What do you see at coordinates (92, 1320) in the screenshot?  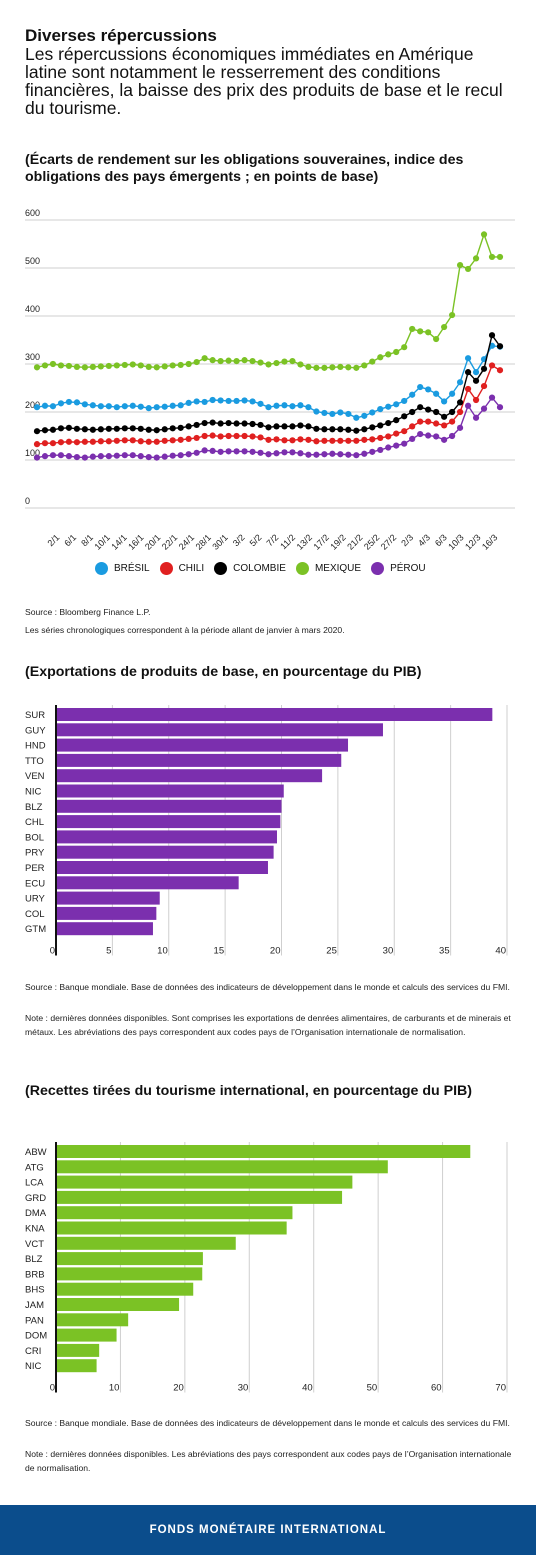 I see `bar-pan` at bounding box center [92, 1320].